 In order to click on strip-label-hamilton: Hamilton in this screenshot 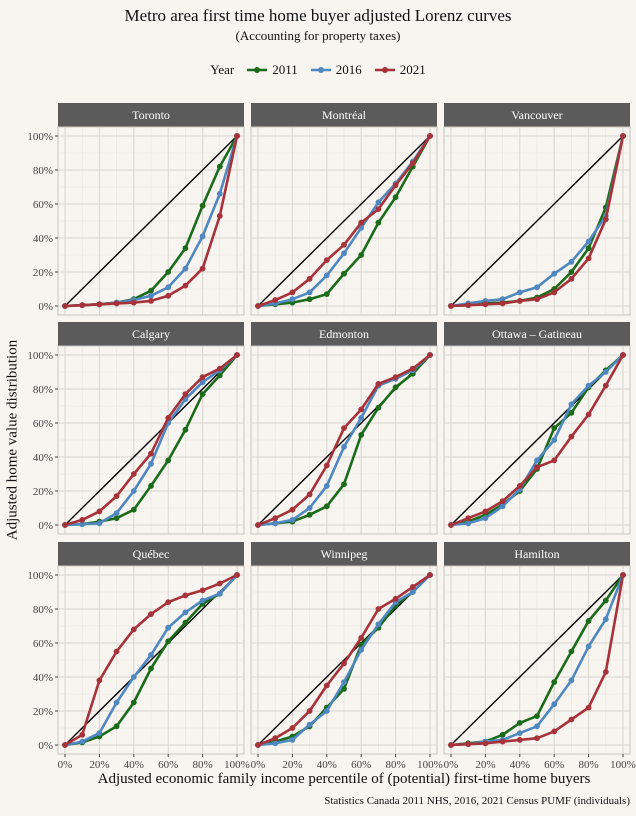, I will do `click(536, 554)`.